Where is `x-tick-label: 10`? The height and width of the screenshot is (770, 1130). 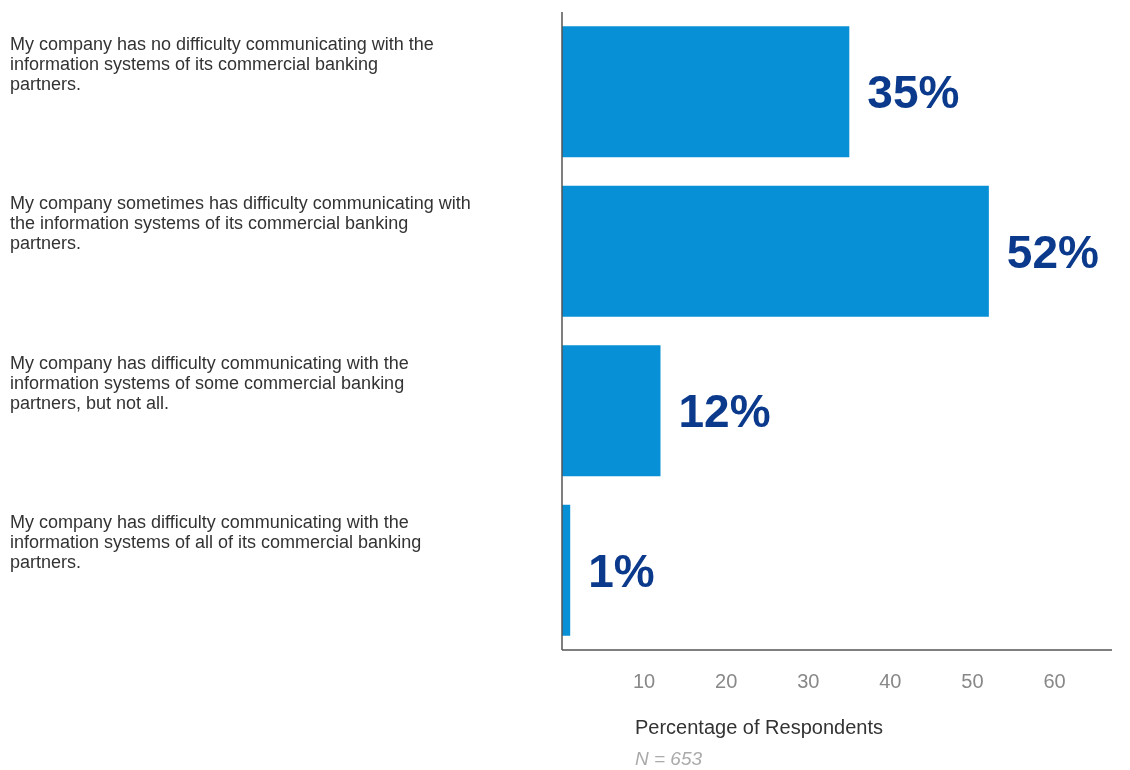
x-tick-label: 10 is located at coordinates (644, 681).